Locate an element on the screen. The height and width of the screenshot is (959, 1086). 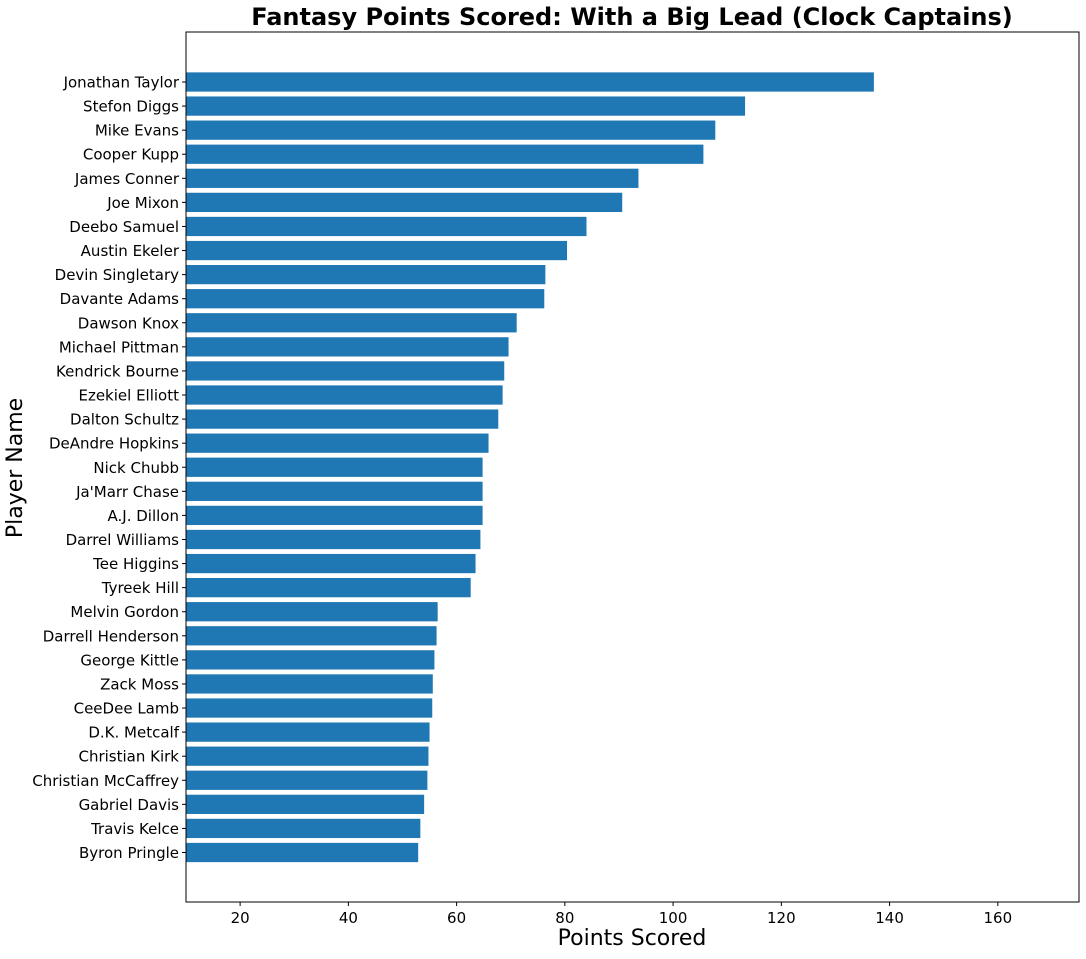
y-tick-label: Byron Pringle is located at coordinates (129, 853).